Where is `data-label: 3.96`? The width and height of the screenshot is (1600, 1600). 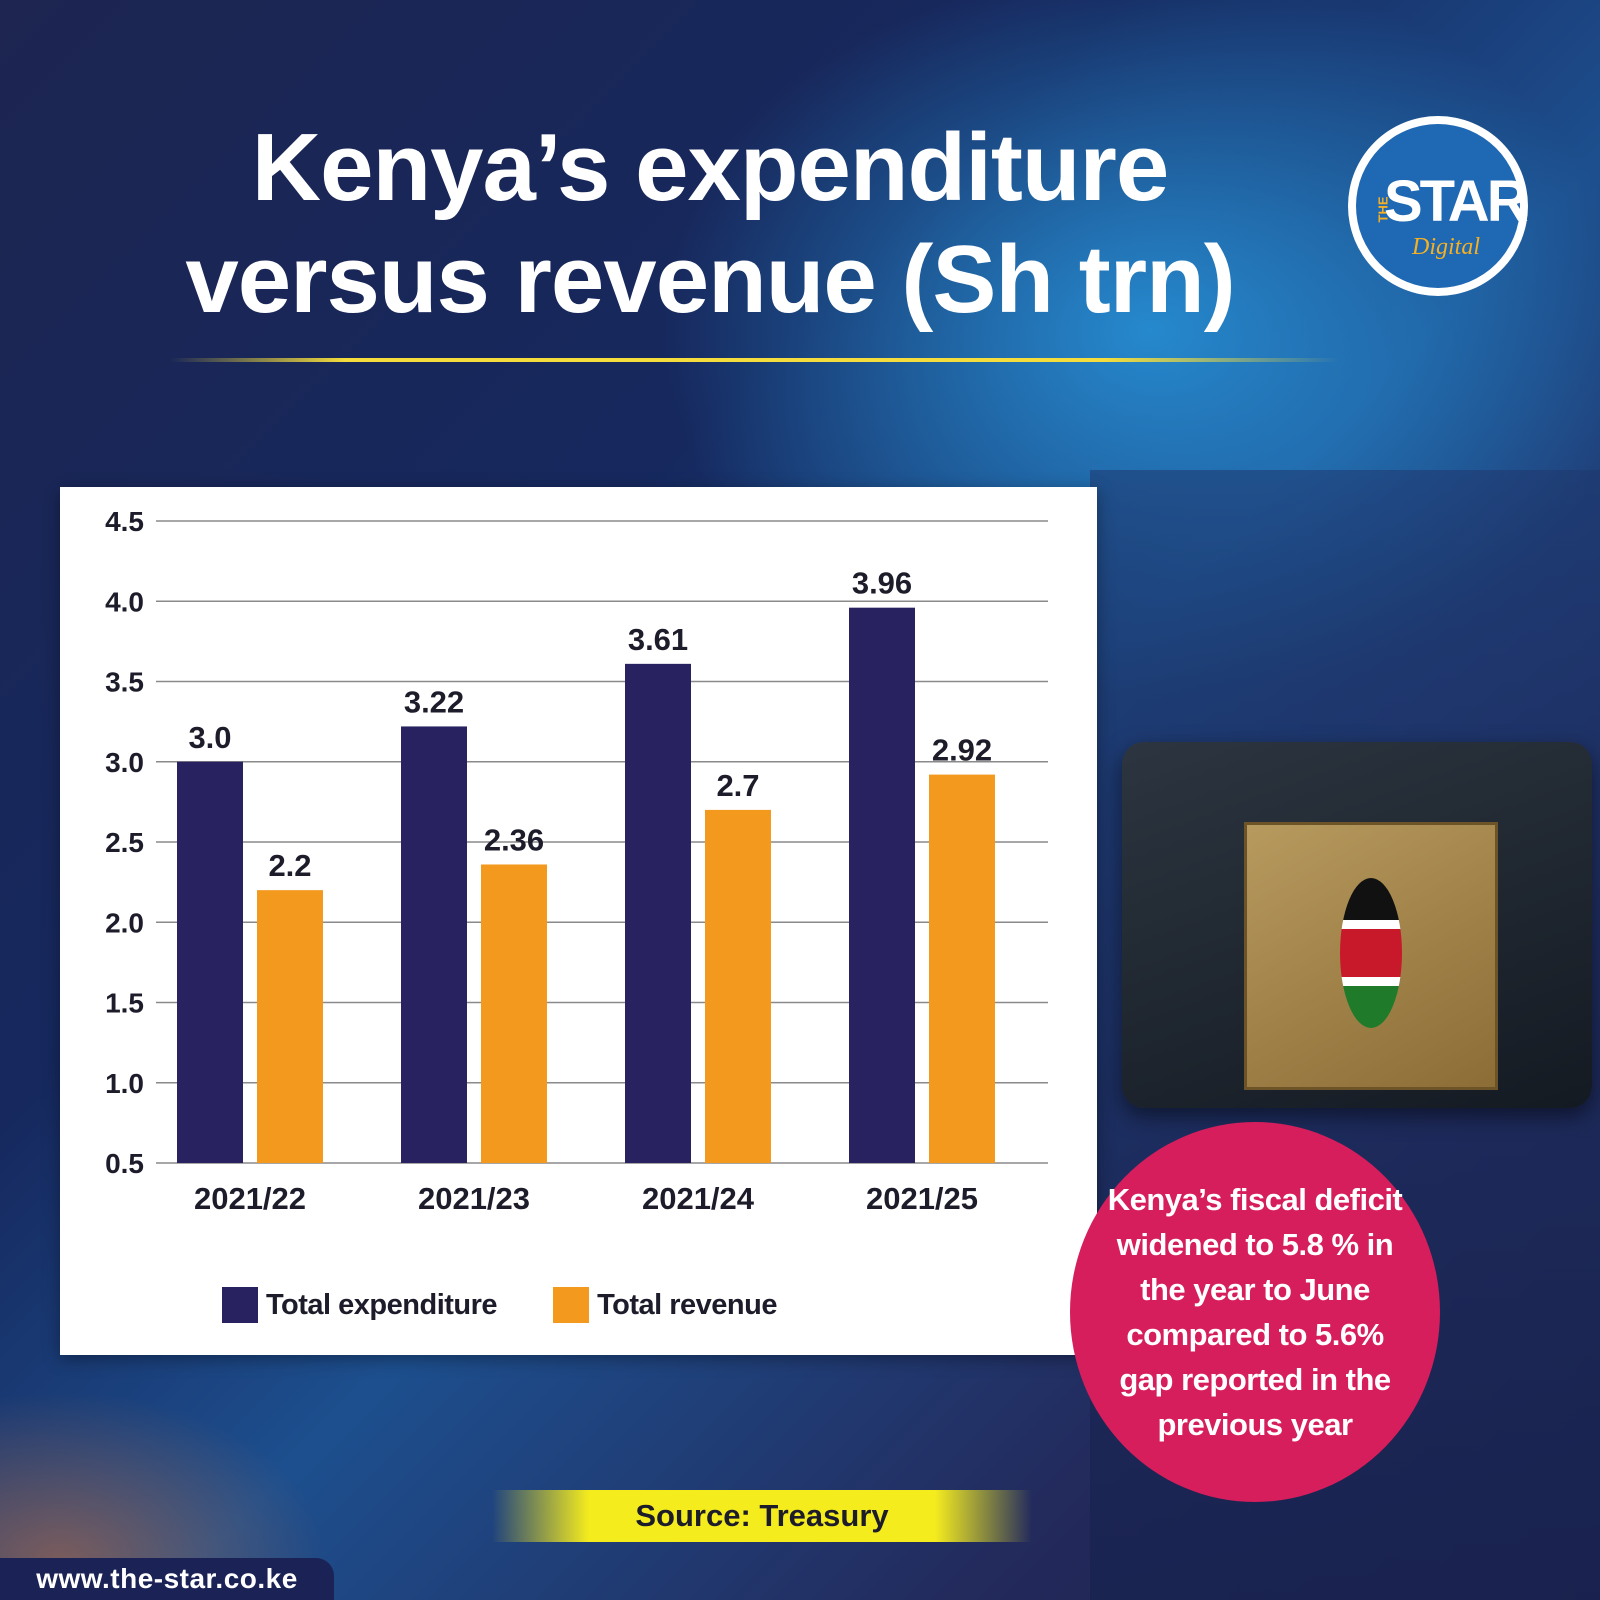 data-label: 3.96 is located at coordinates (882, 583).